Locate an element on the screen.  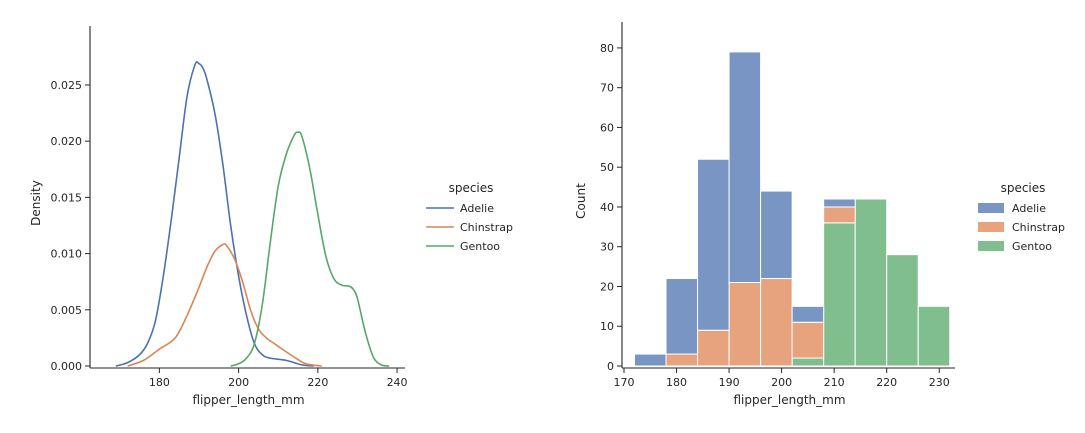
legend-swatch-chinstrap is located at coordinates (991, 227).